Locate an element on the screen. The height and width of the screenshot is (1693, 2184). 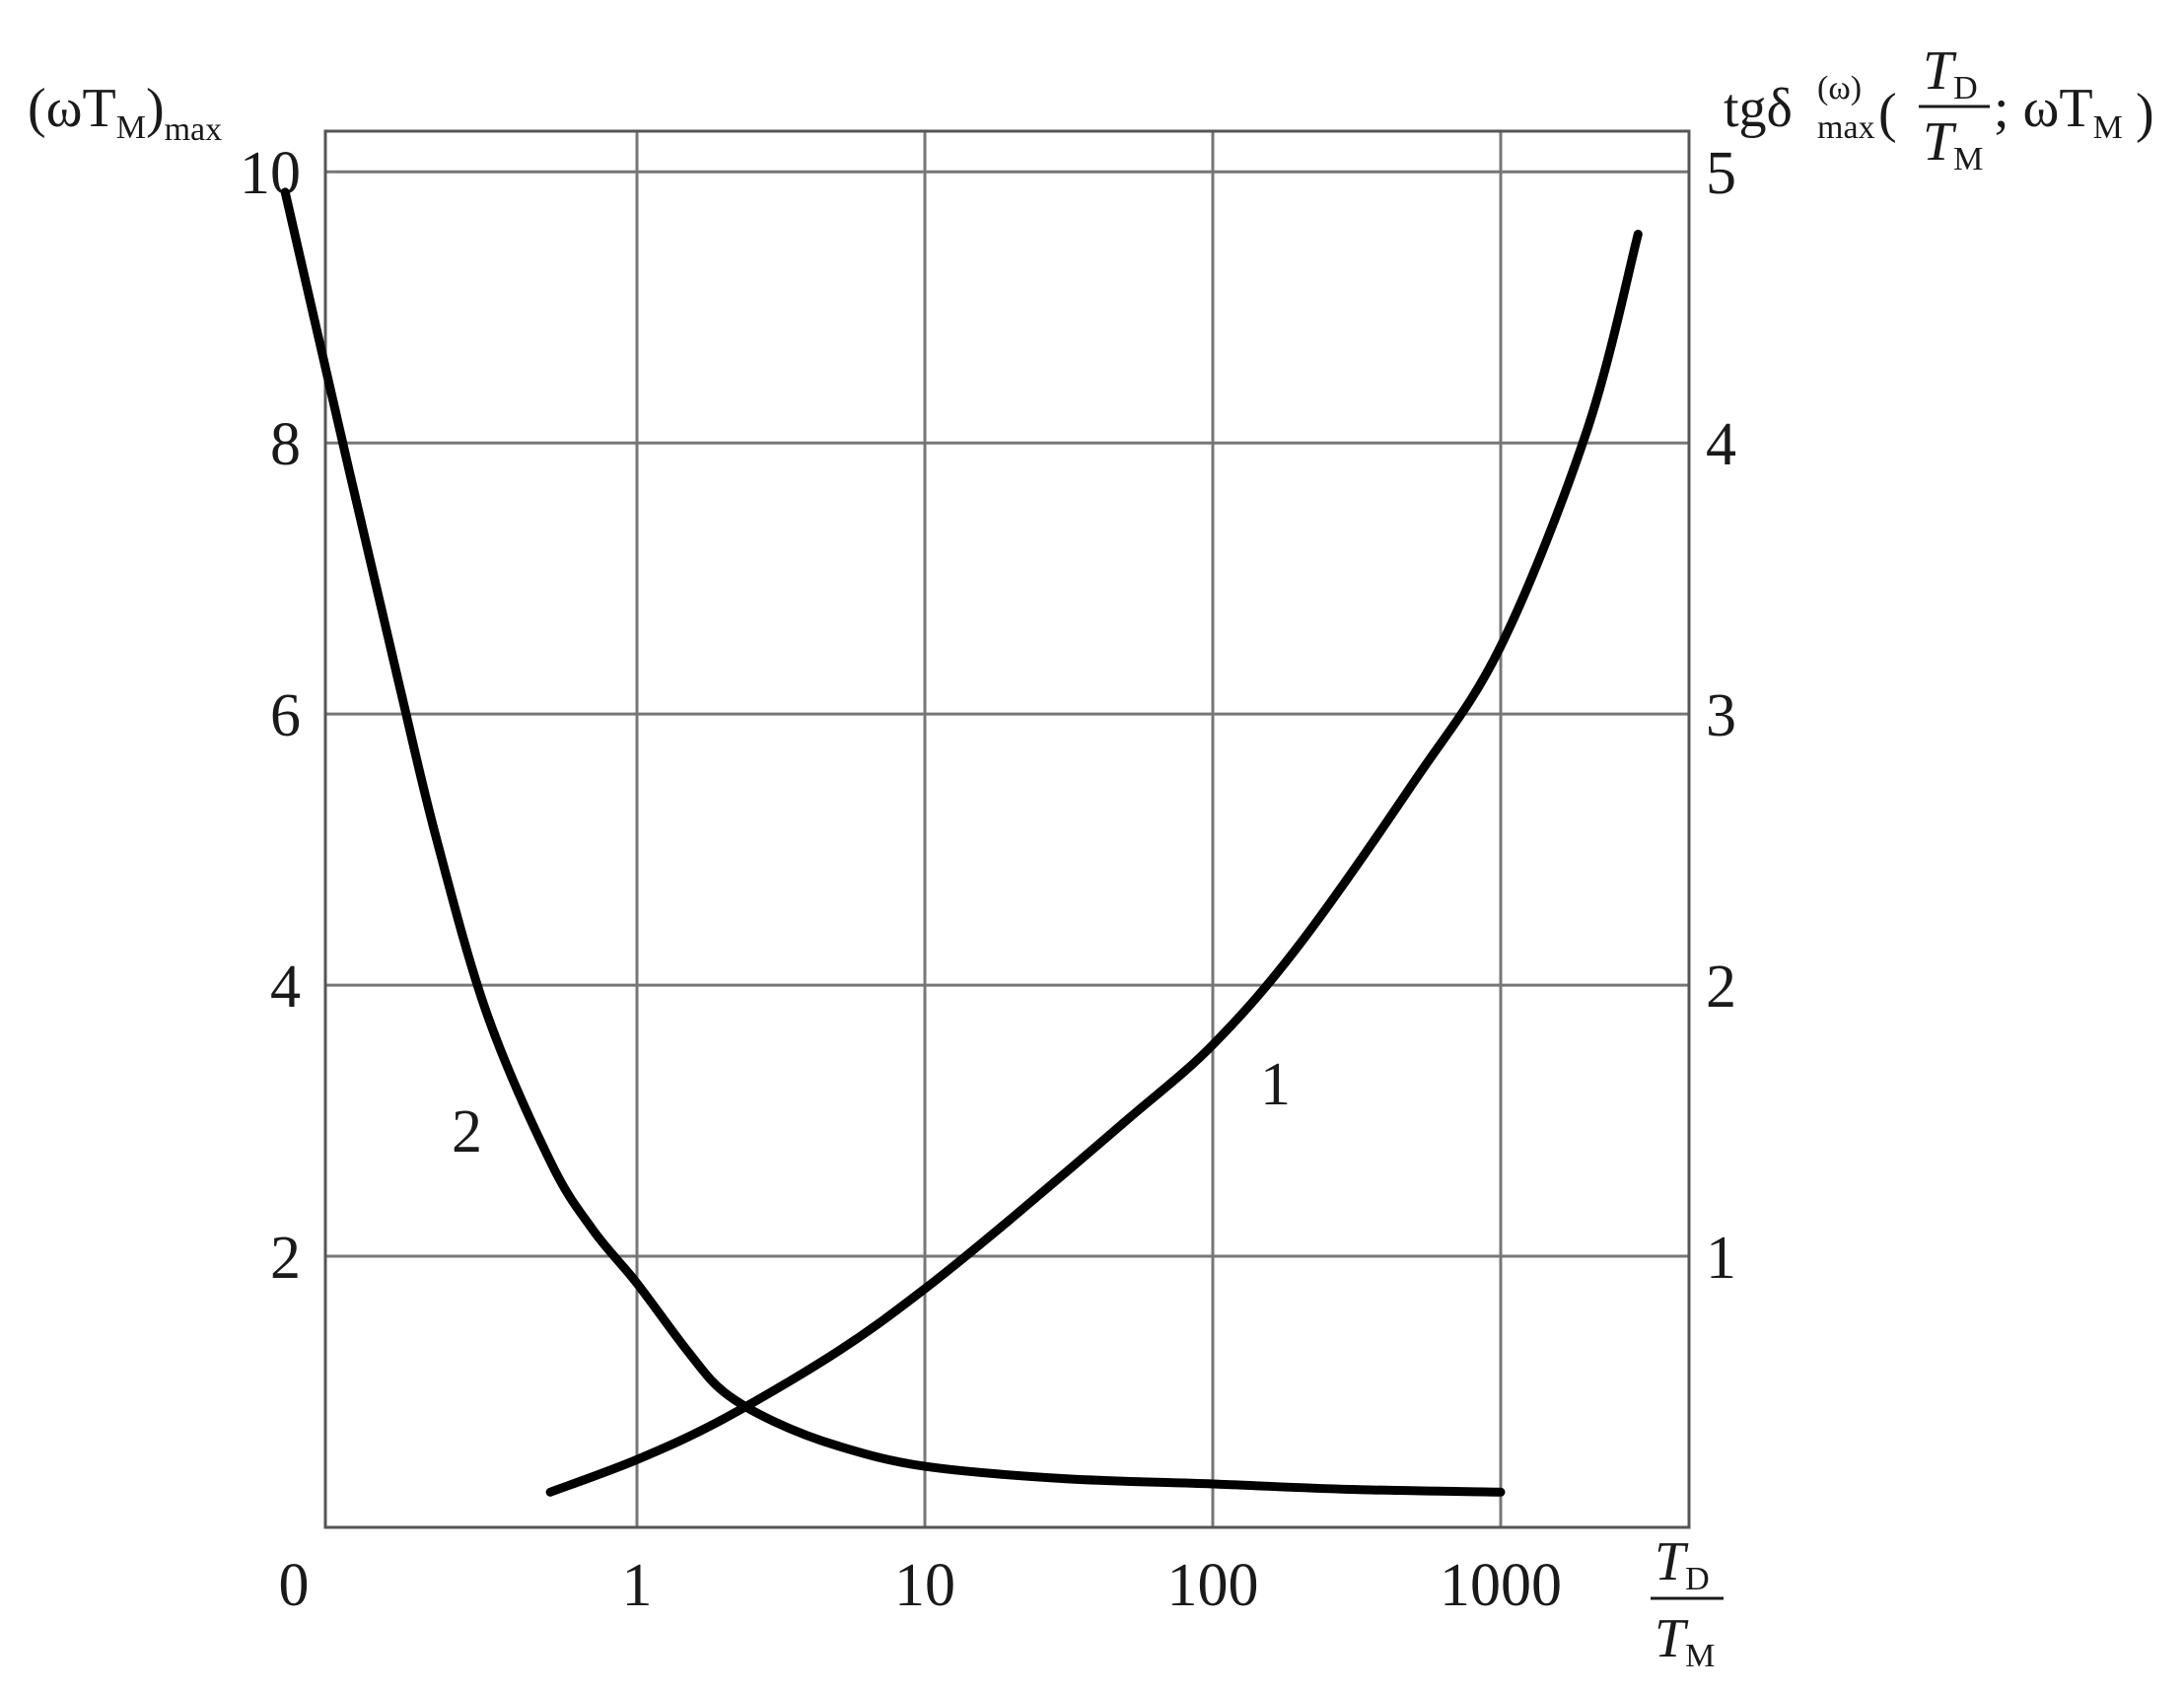
right-y-tick-4: 4 is located at coordinates (1721, 444).